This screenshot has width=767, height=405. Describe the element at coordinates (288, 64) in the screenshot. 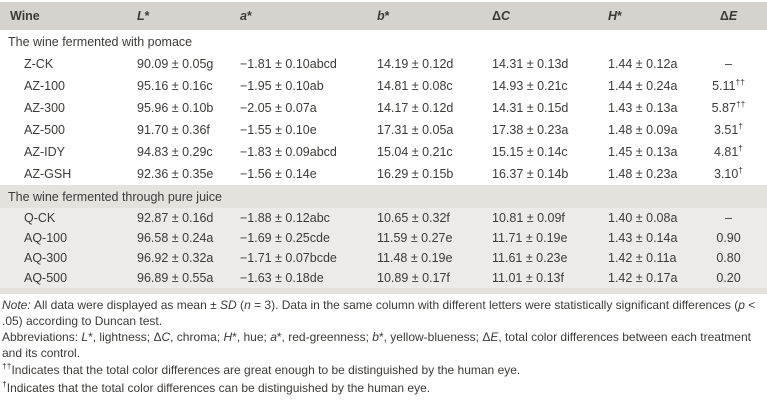

I see `cell-a: −1.81 ± 0.10abcd` at that location.